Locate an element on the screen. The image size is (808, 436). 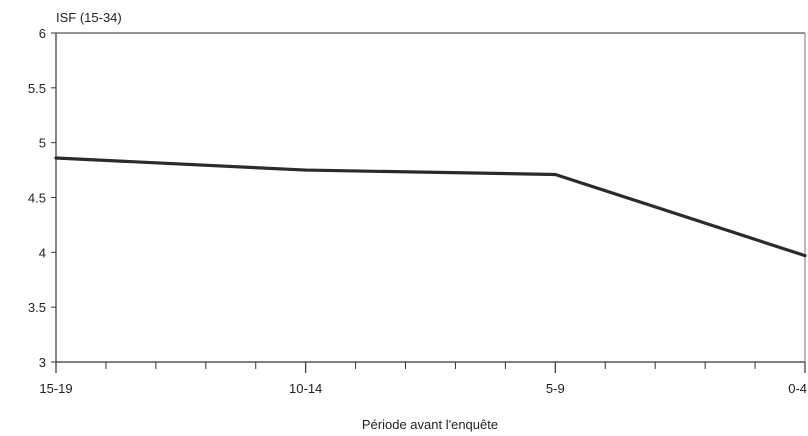
x-tick-label: 0-4 is located at coordinates (797, 388).